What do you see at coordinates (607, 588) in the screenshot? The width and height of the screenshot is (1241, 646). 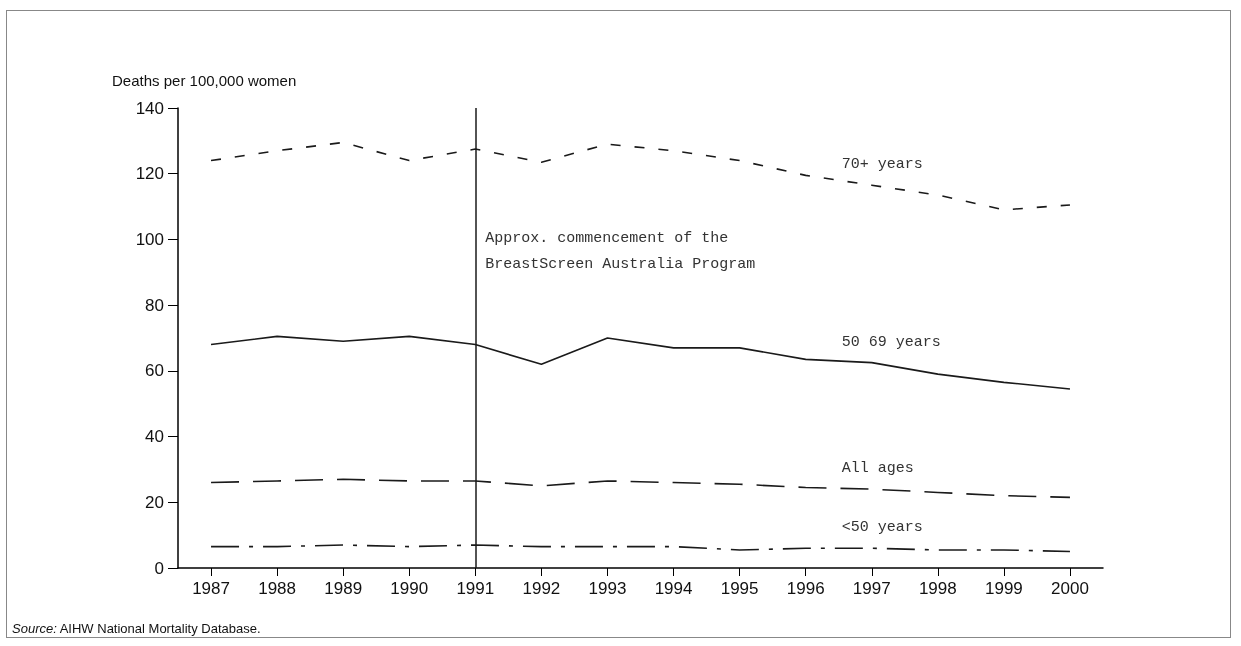 I see `x-tick-label: 1993` at bounding box center [607, 588].